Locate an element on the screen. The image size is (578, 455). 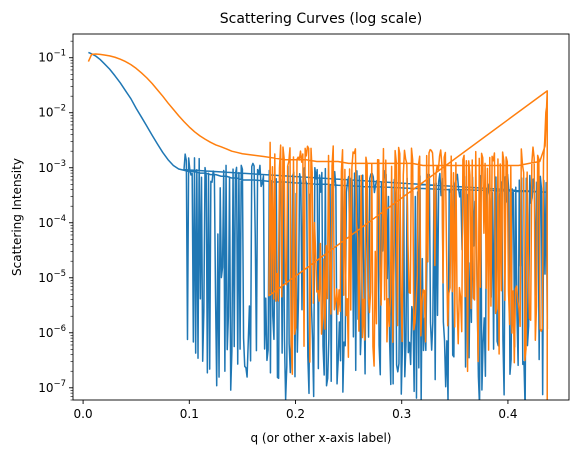
x-tick-label: 0.3 is located at coordinates (401, 414).